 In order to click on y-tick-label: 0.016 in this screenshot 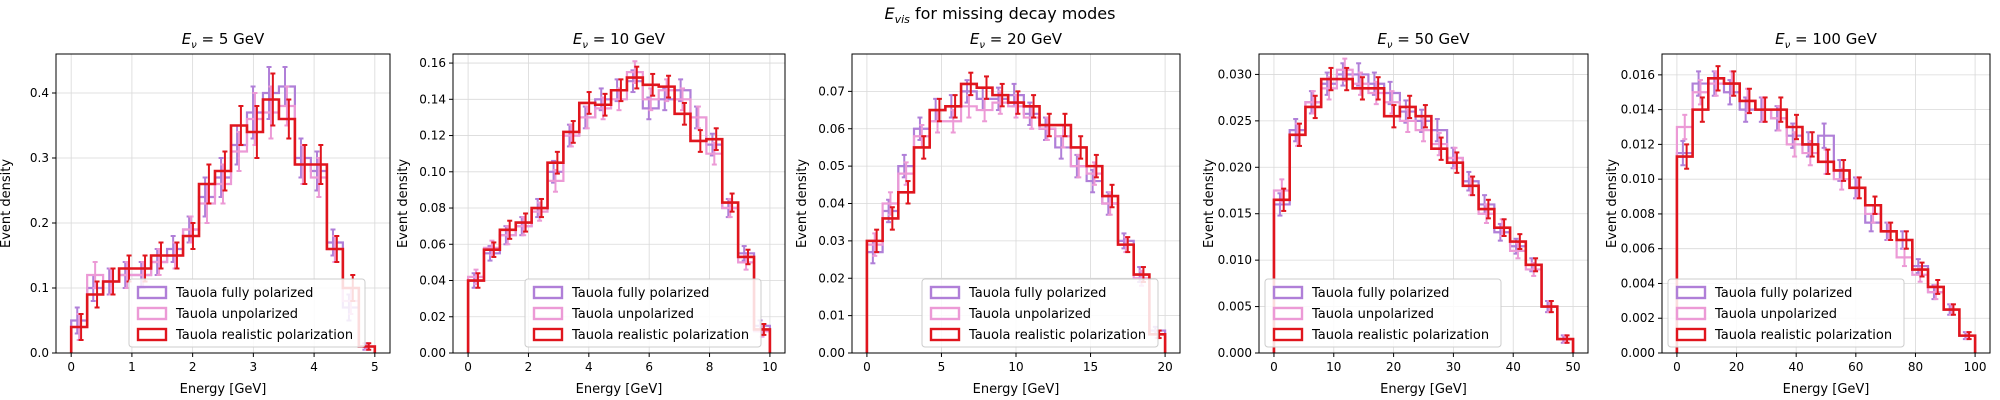, I will do `click(1638, 75)`.